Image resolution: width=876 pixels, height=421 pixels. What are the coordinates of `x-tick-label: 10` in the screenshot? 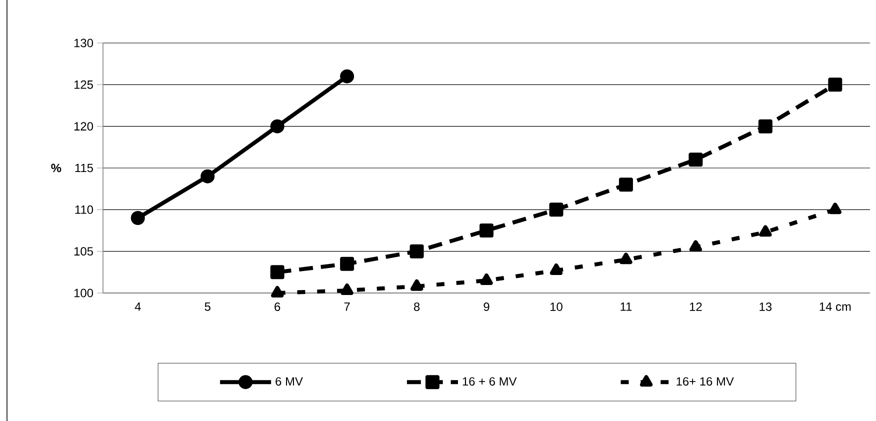 It's located at (556, 306).